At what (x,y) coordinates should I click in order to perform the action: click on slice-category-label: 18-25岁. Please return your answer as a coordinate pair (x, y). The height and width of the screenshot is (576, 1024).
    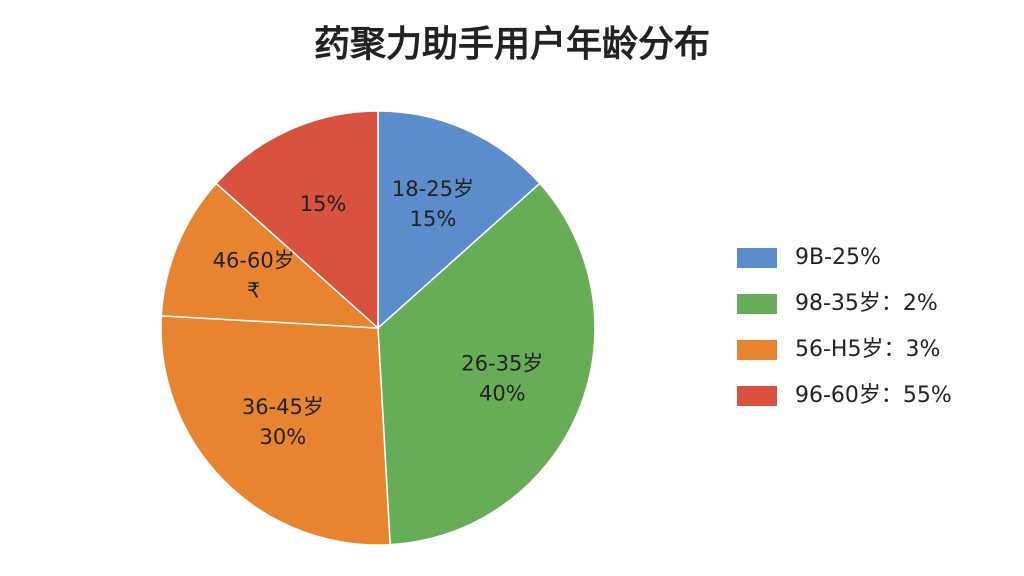
    Looking at the image, I should click on (433, 189).